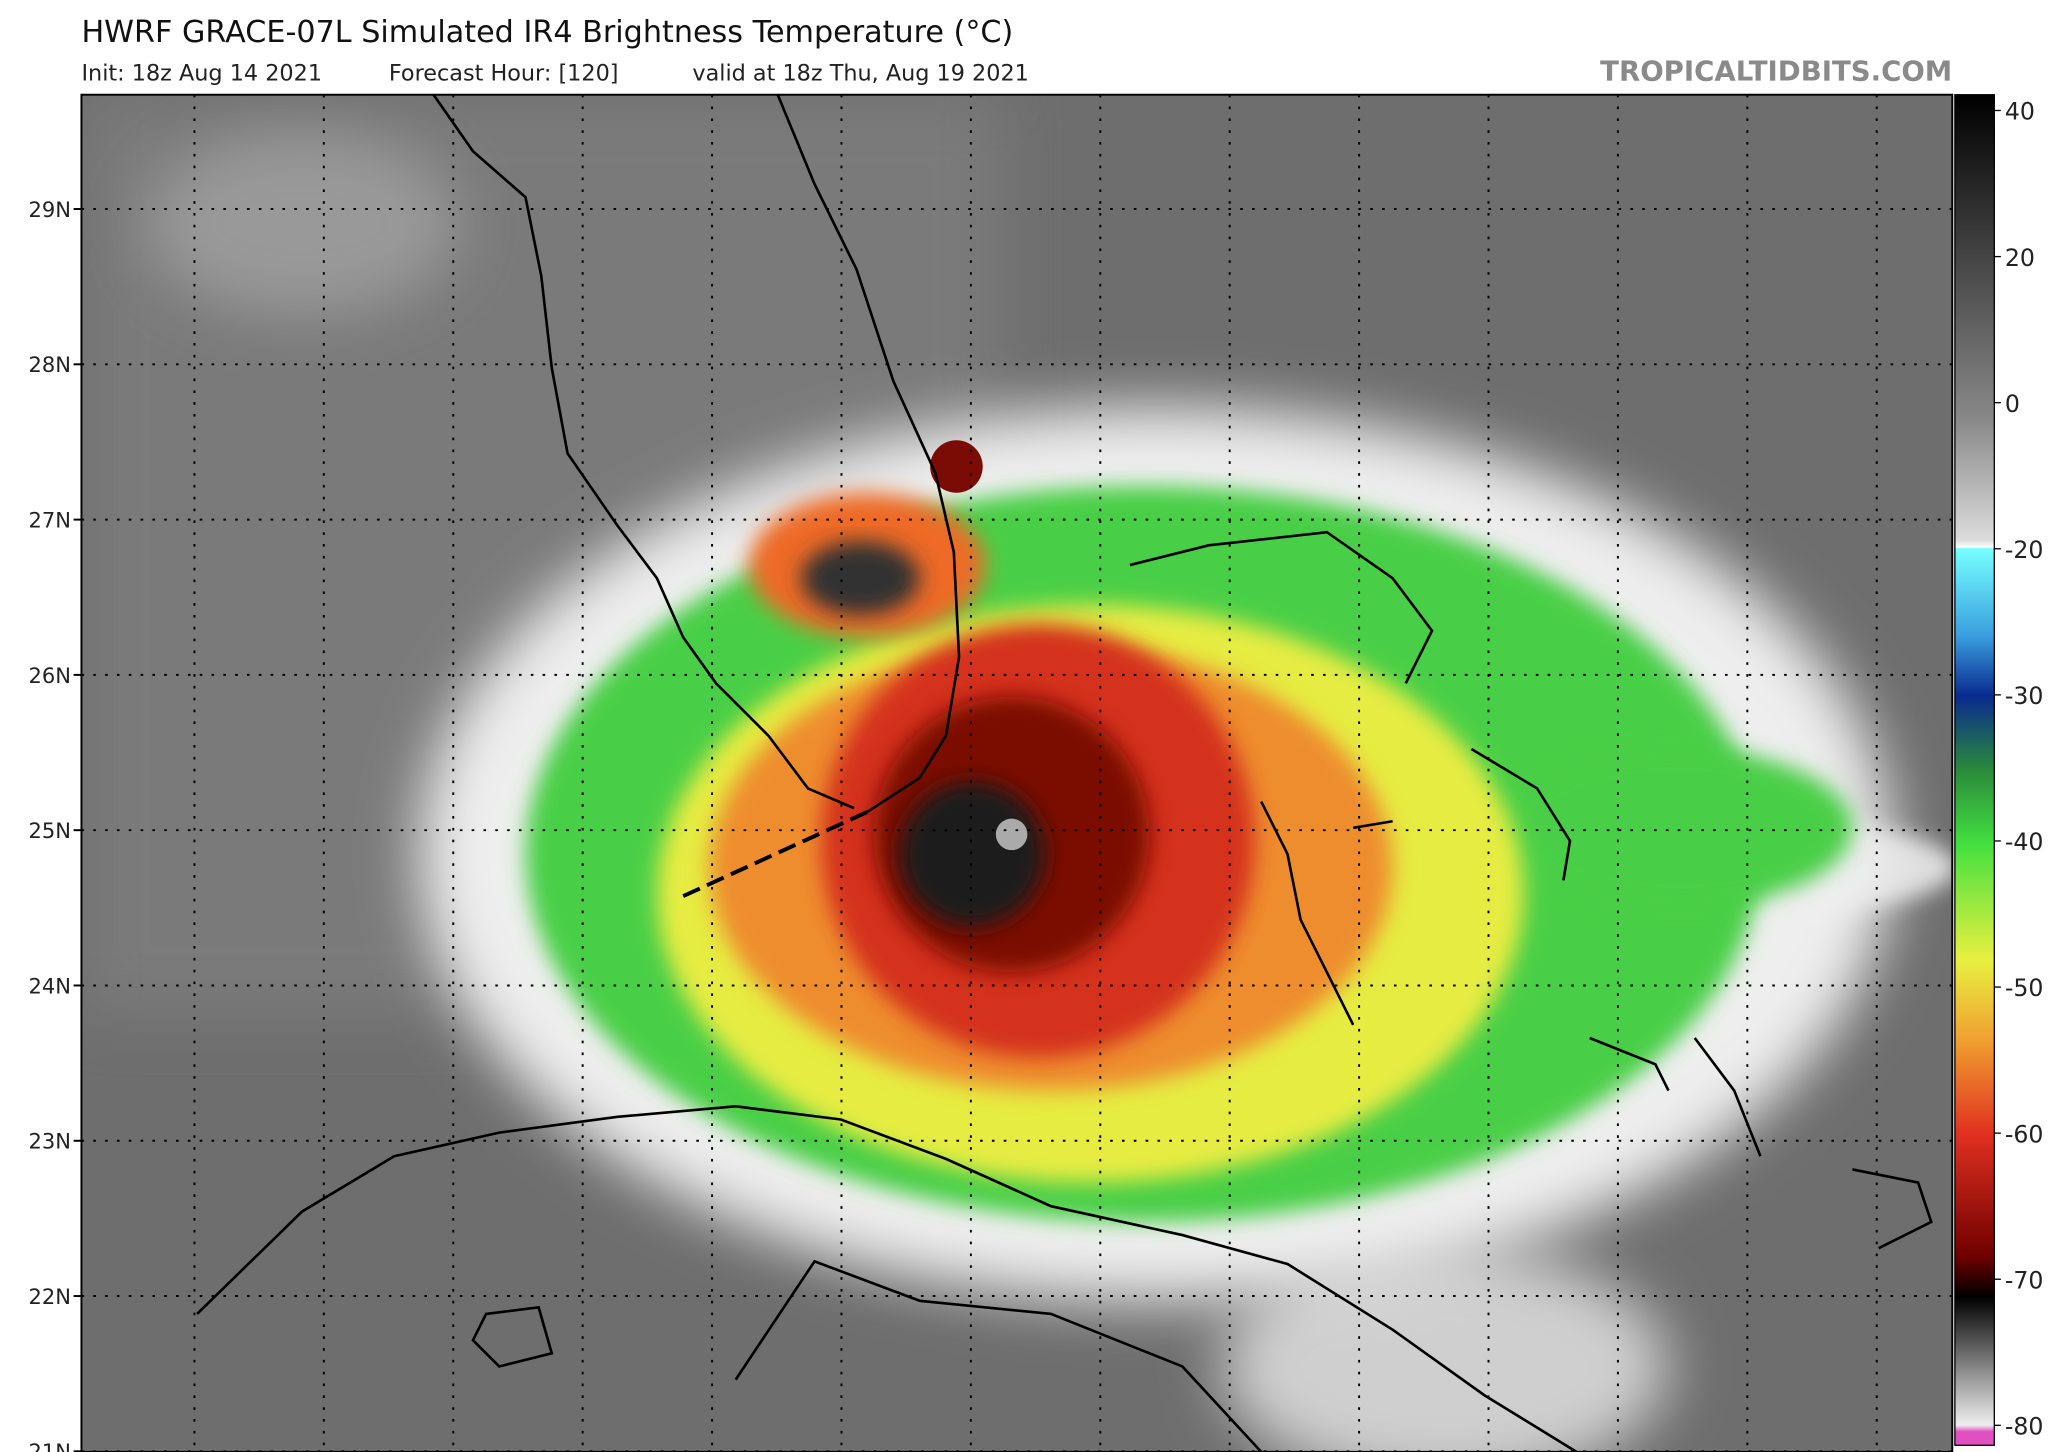 This screenshot has height=1452, width=2060. Describe the element at coordinates (2012, 404) in the screenshot. I see `colorbar-label: 0` at that location.